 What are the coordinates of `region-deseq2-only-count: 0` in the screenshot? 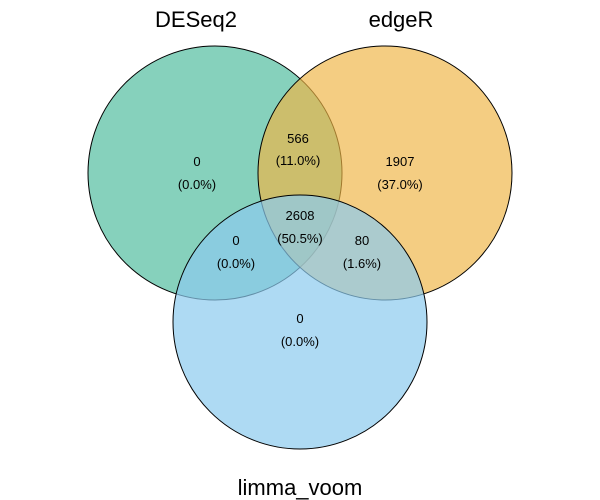 It's located at (196, 161).